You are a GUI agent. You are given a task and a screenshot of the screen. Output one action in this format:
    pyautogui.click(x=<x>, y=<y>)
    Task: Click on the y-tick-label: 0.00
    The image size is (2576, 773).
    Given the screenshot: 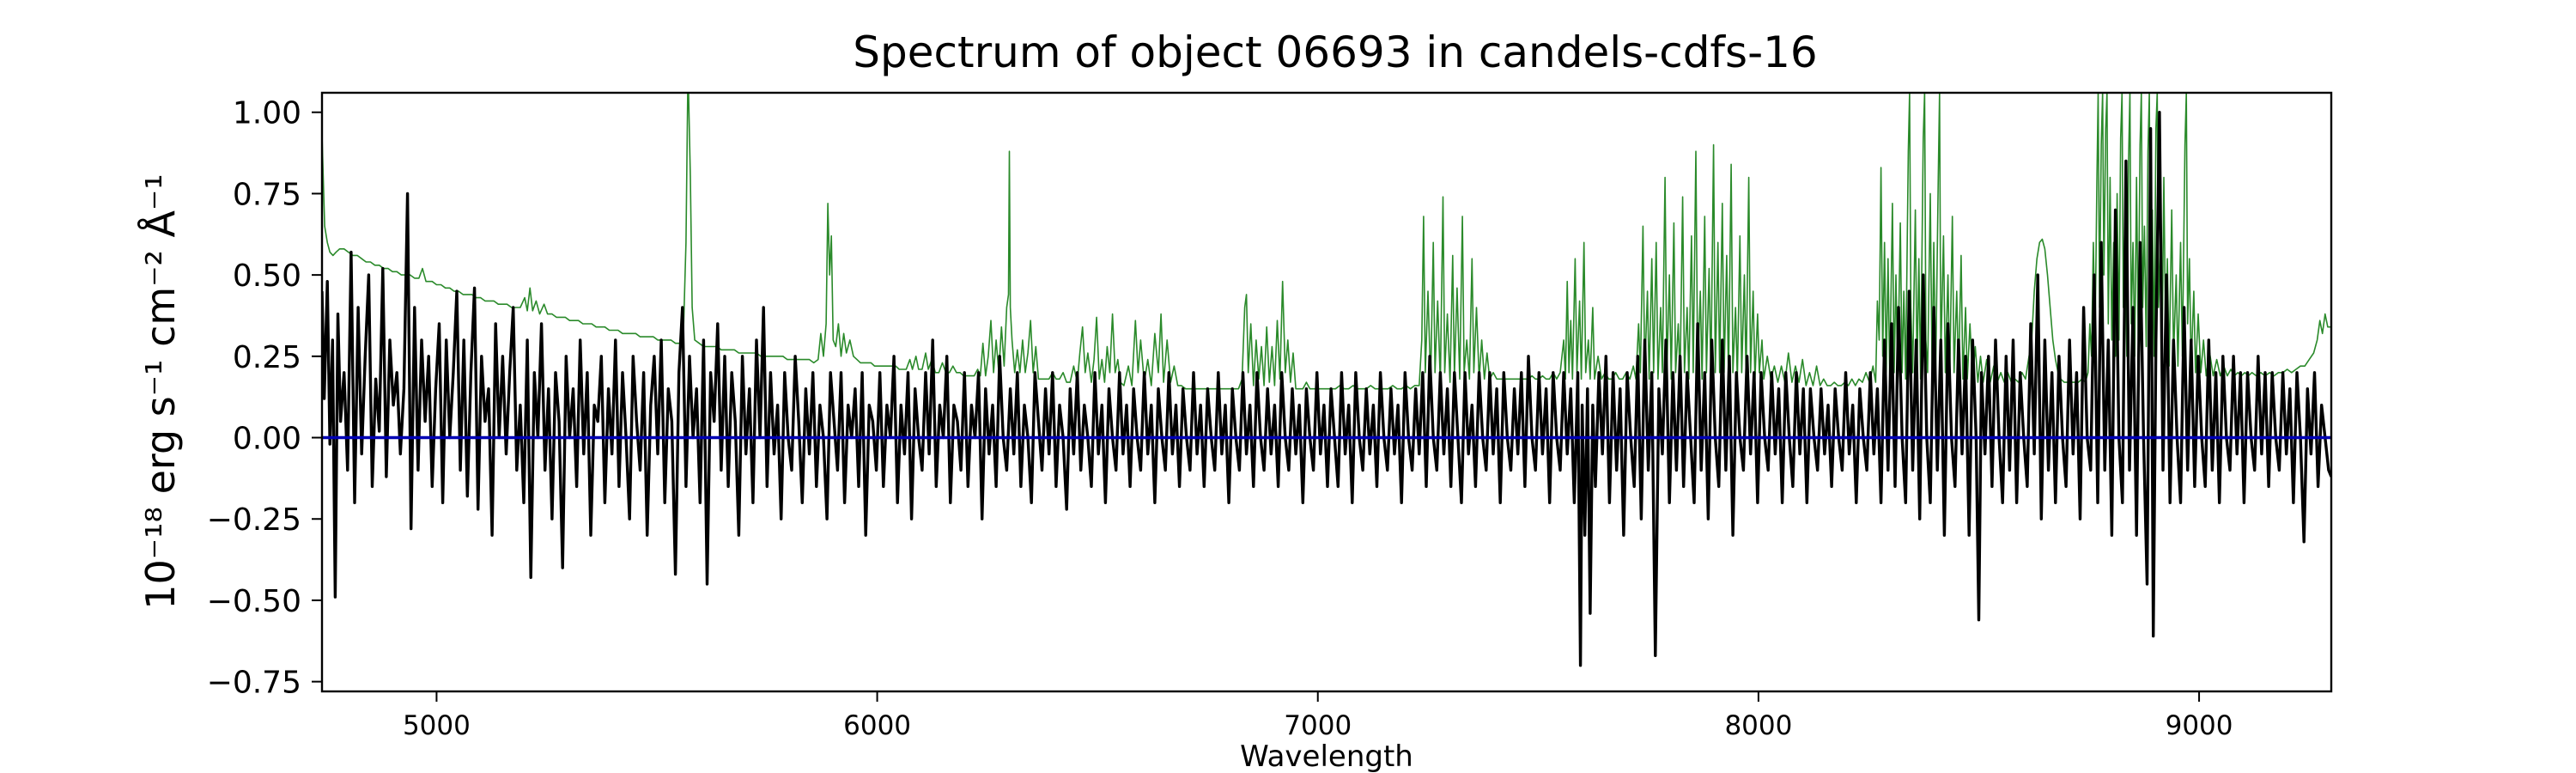 What is the action you would take?
    pyautogui.click(x=267, y=439)
    